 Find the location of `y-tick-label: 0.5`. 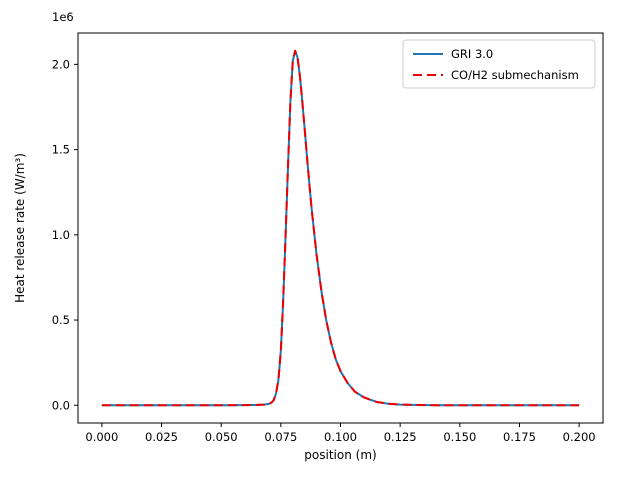

y-tick-label: 0.5 is located at coordinates (61, 320).